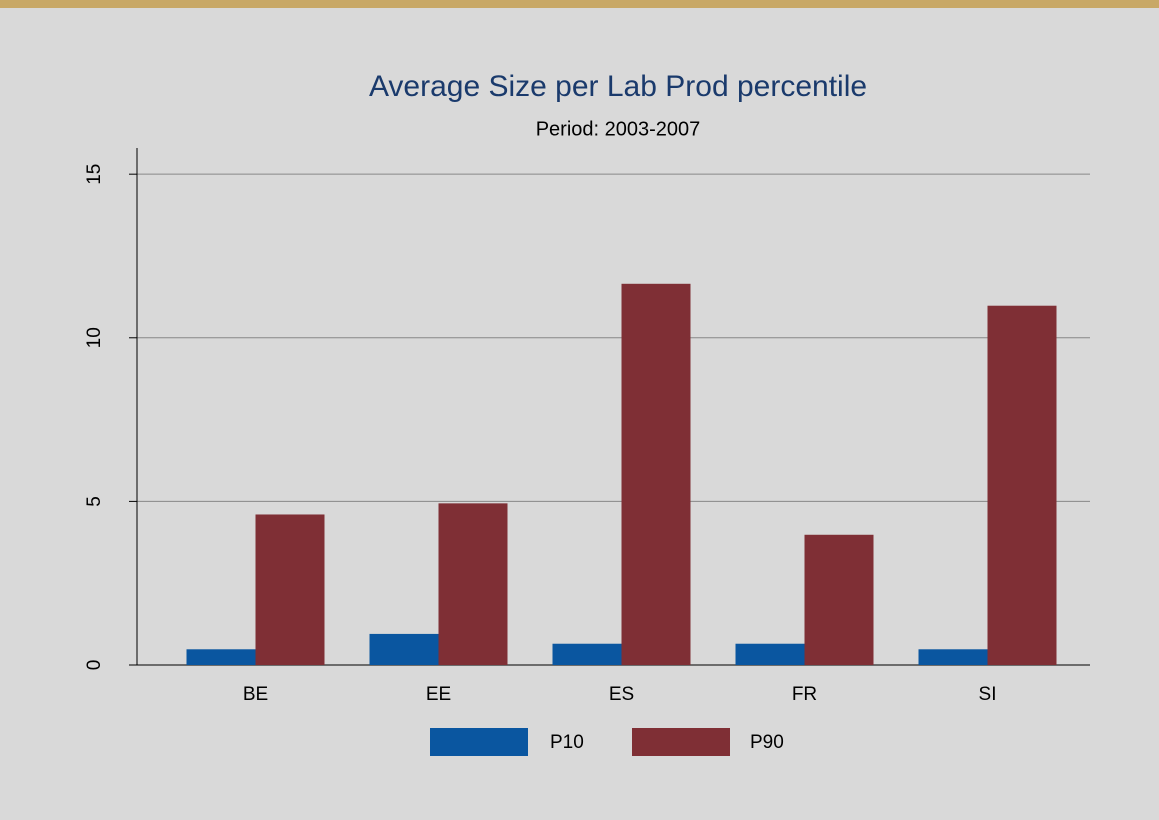 The width and height of the screenshot is (1159, 820). What do you see at coordinates (255, 694) in the screenshot?
I see `x-tick-label: BE` at bounding box center [255, 694].